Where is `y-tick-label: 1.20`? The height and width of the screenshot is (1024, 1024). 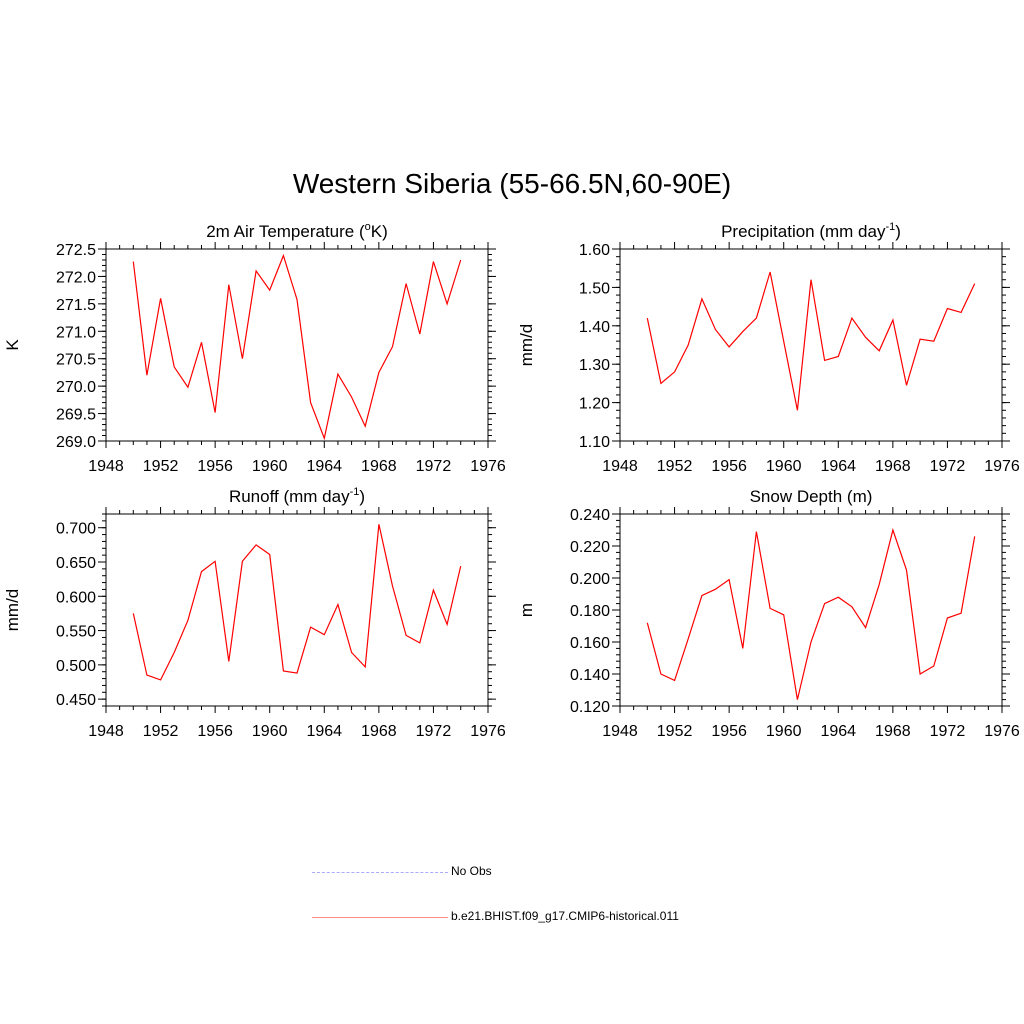
y-tick-label: 1.20 is located at coordinates (594, 404).